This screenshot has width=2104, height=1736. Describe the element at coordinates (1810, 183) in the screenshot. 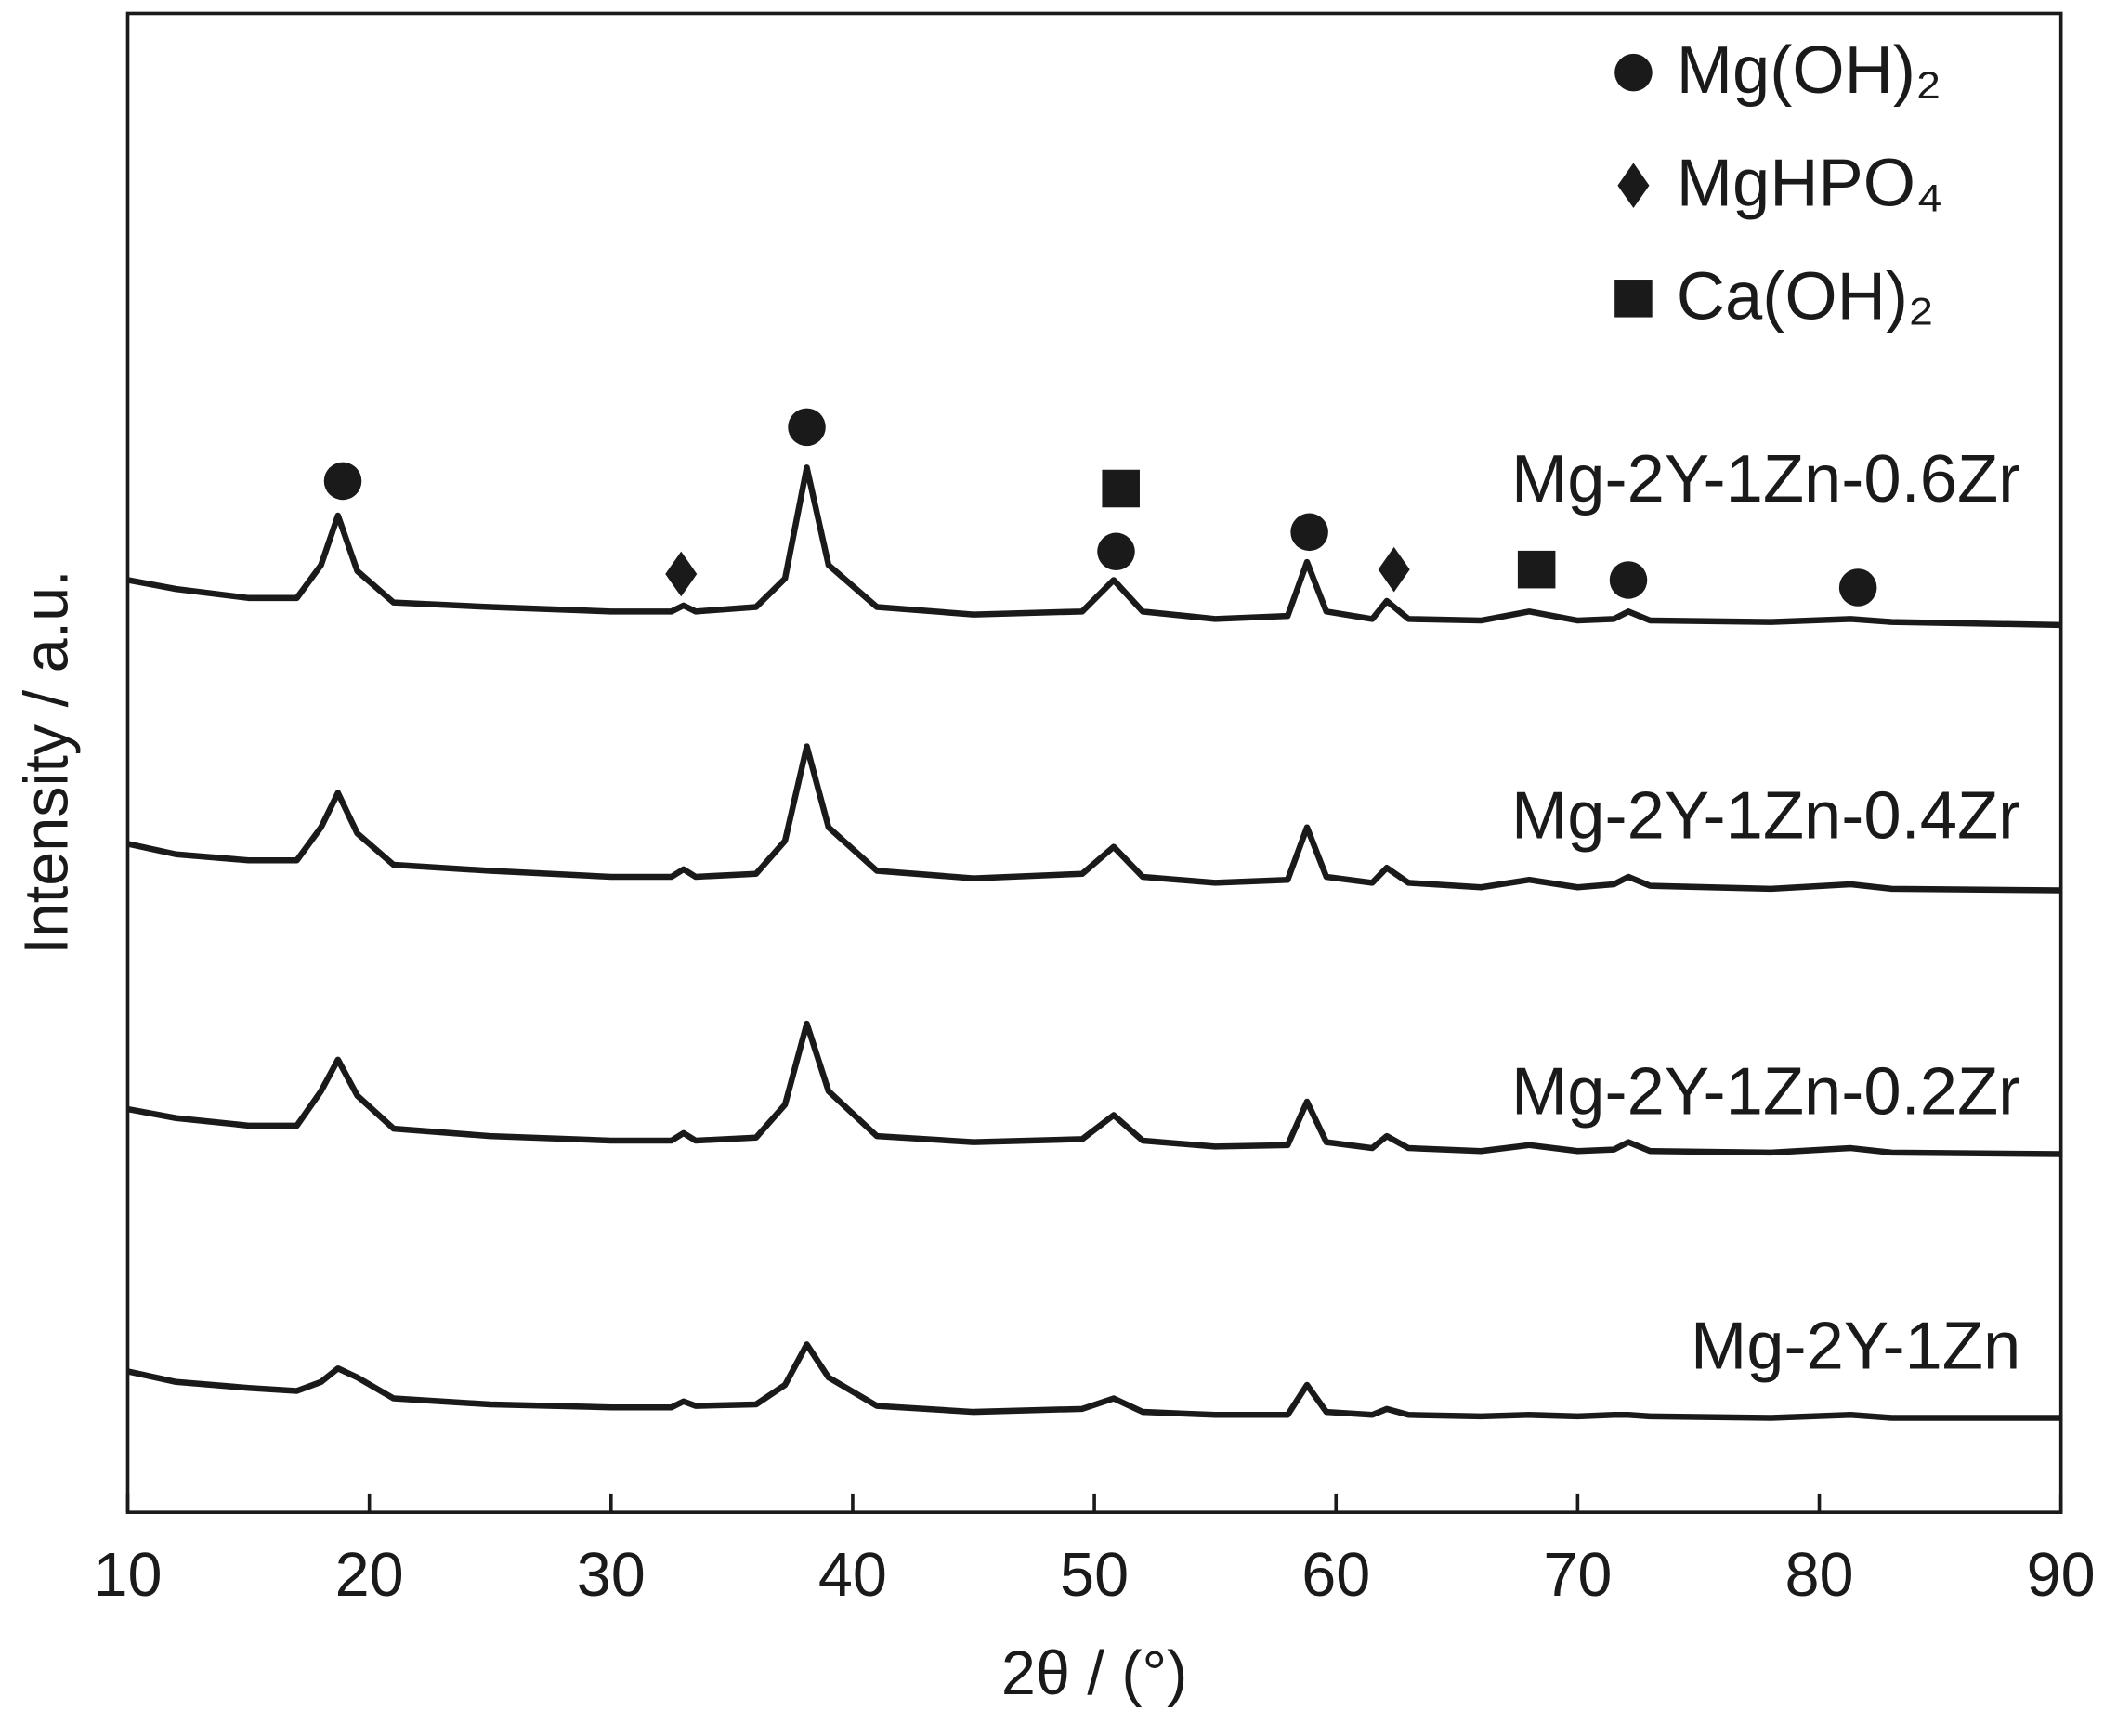

I see `legend-label: MgHPO₄` at that location.